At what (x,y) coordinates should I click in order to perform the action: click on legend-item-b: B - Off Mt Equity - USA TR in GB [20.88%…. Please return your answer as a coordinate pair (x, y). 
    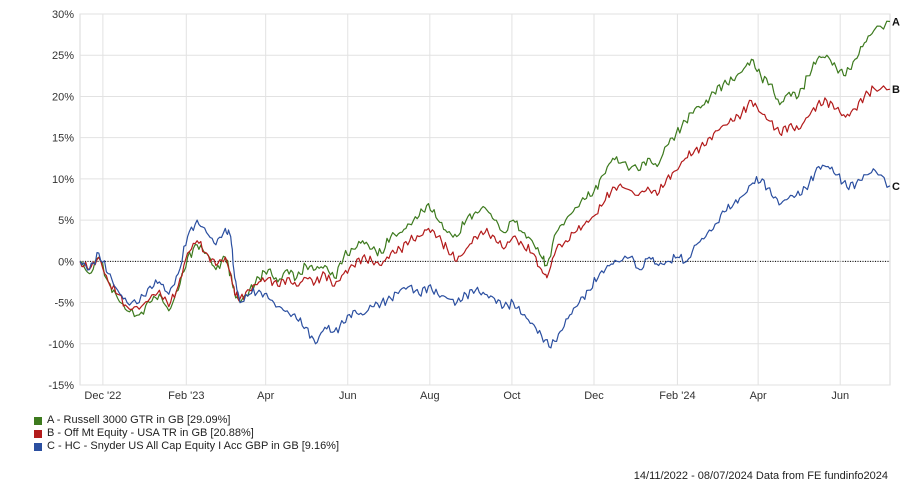
    Looking at the image, I should click on (186, 433).